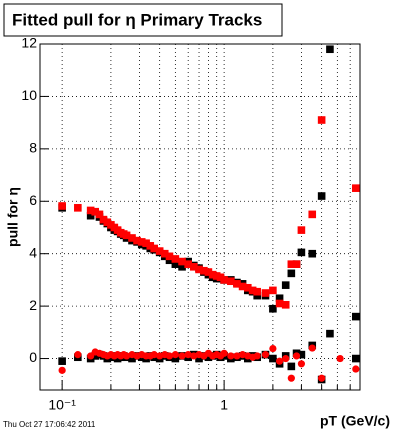  Describe the element at coordinates (137, 19) in the screenshot. I see `chart-title: Fitted pull for η Primary Tracks` at that location.